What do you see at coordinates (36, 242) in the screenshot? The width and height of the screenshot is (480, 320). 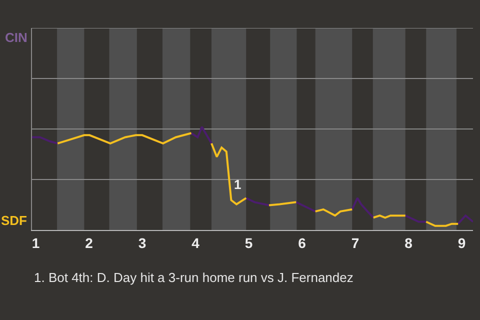 I see `x-tick-label: 1` at bounding box center [36, 242].